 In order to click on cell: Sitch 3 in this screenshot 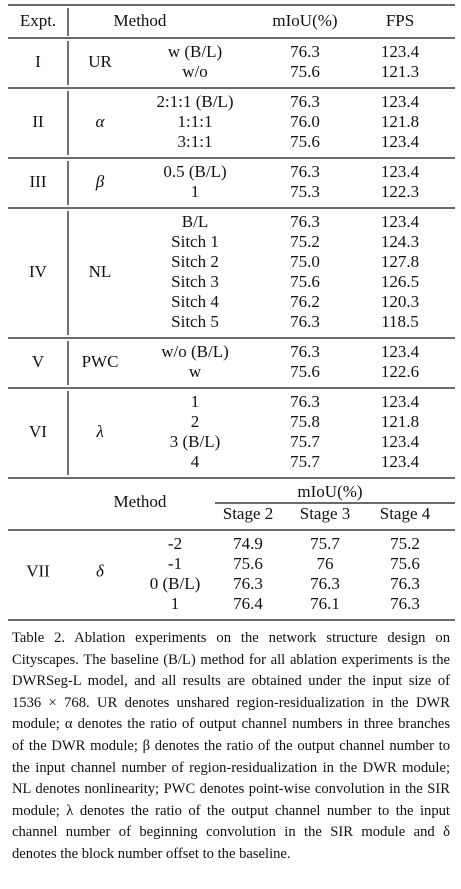, I will do `click(195, 281)`.